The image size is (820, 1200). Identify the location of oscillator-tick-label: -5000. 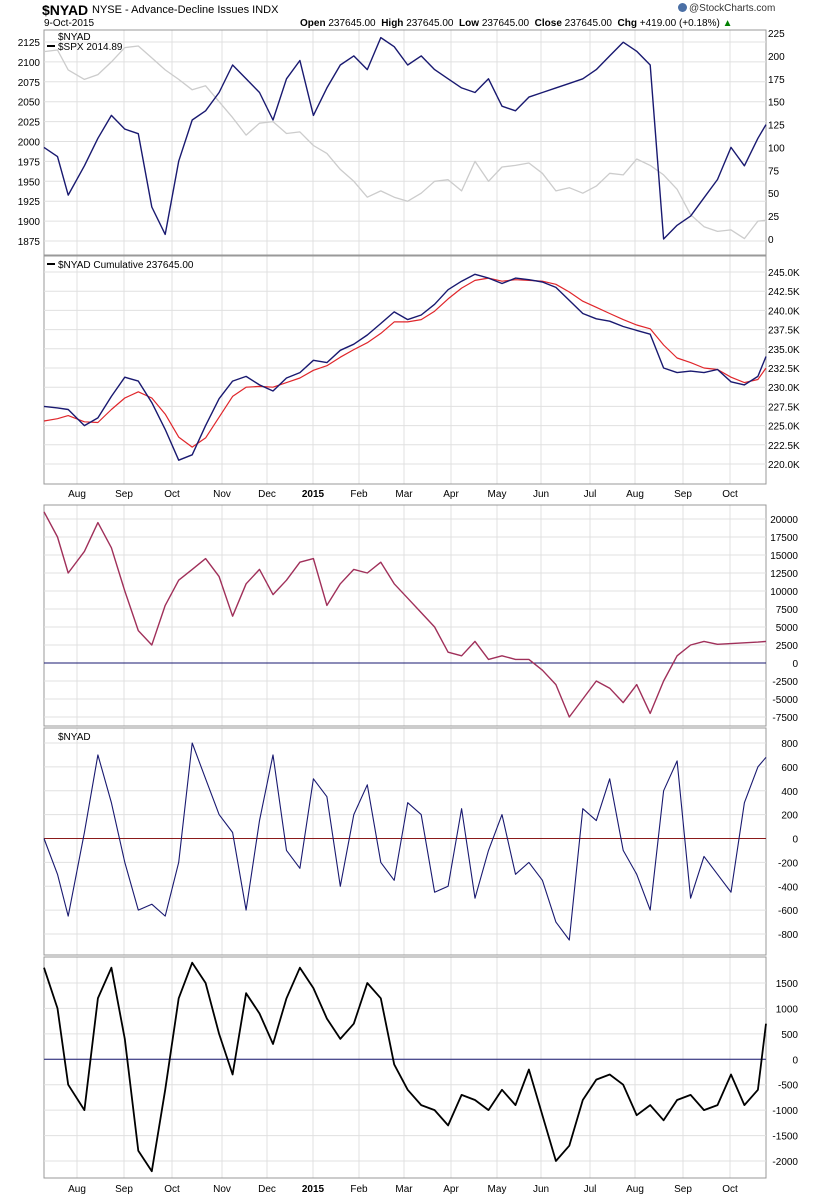
(785, 700).